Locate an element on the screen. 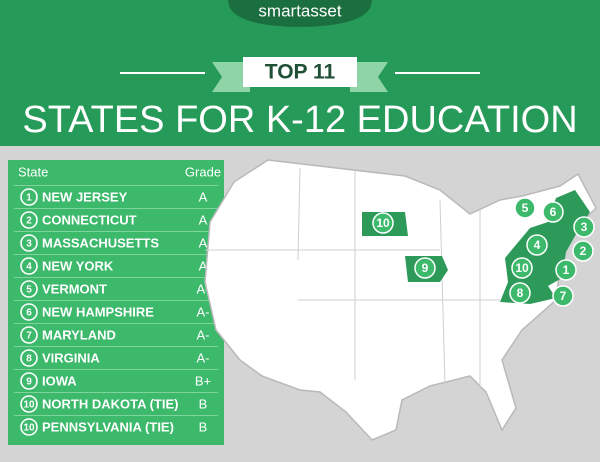  state-name: CONNECTICUT is located at coordinates (89, 219).